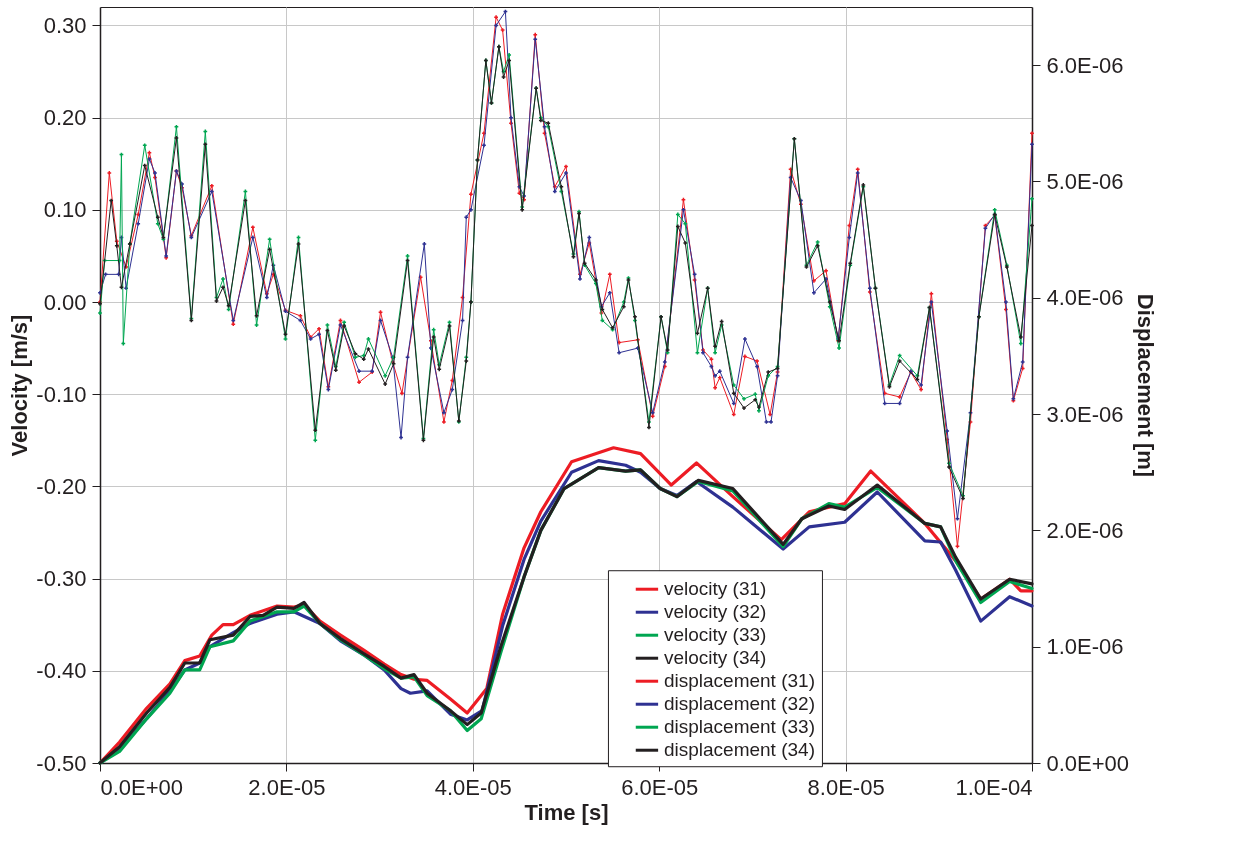  I want to click on y-tick-label: -0.20, so click(61, 486).